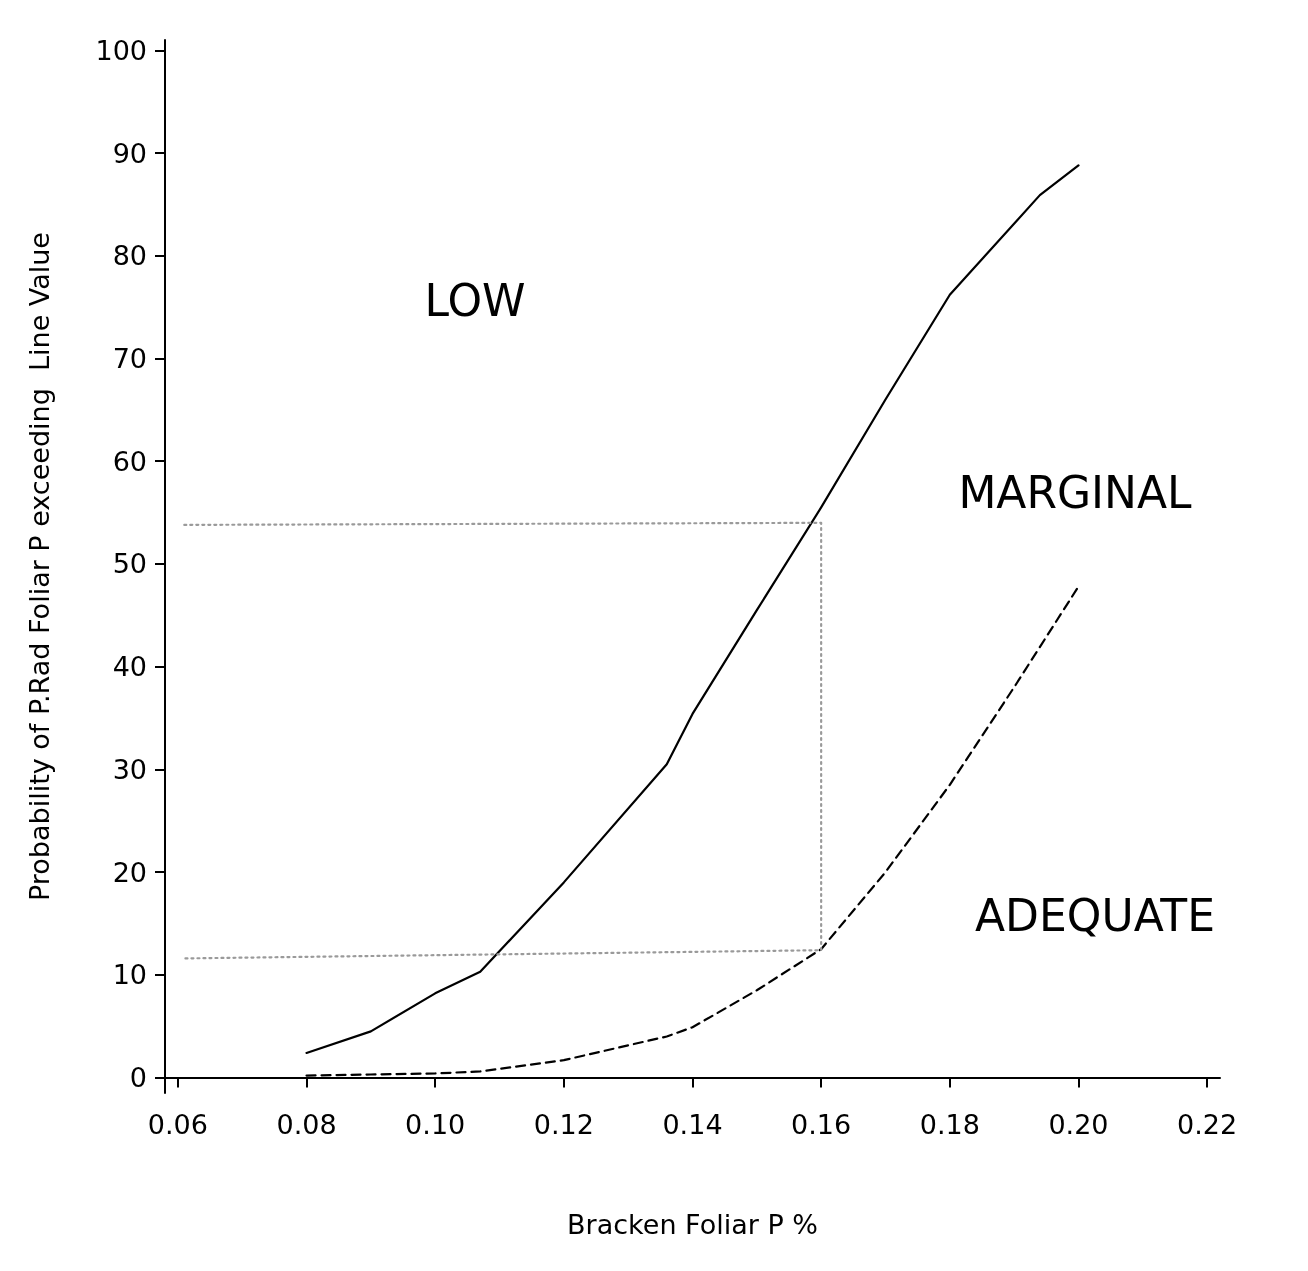 The image size is (1308, 1271). Describe the element at coordinates (129, 872) in the screenshot. I see `y-tick-label: 20` at that location.